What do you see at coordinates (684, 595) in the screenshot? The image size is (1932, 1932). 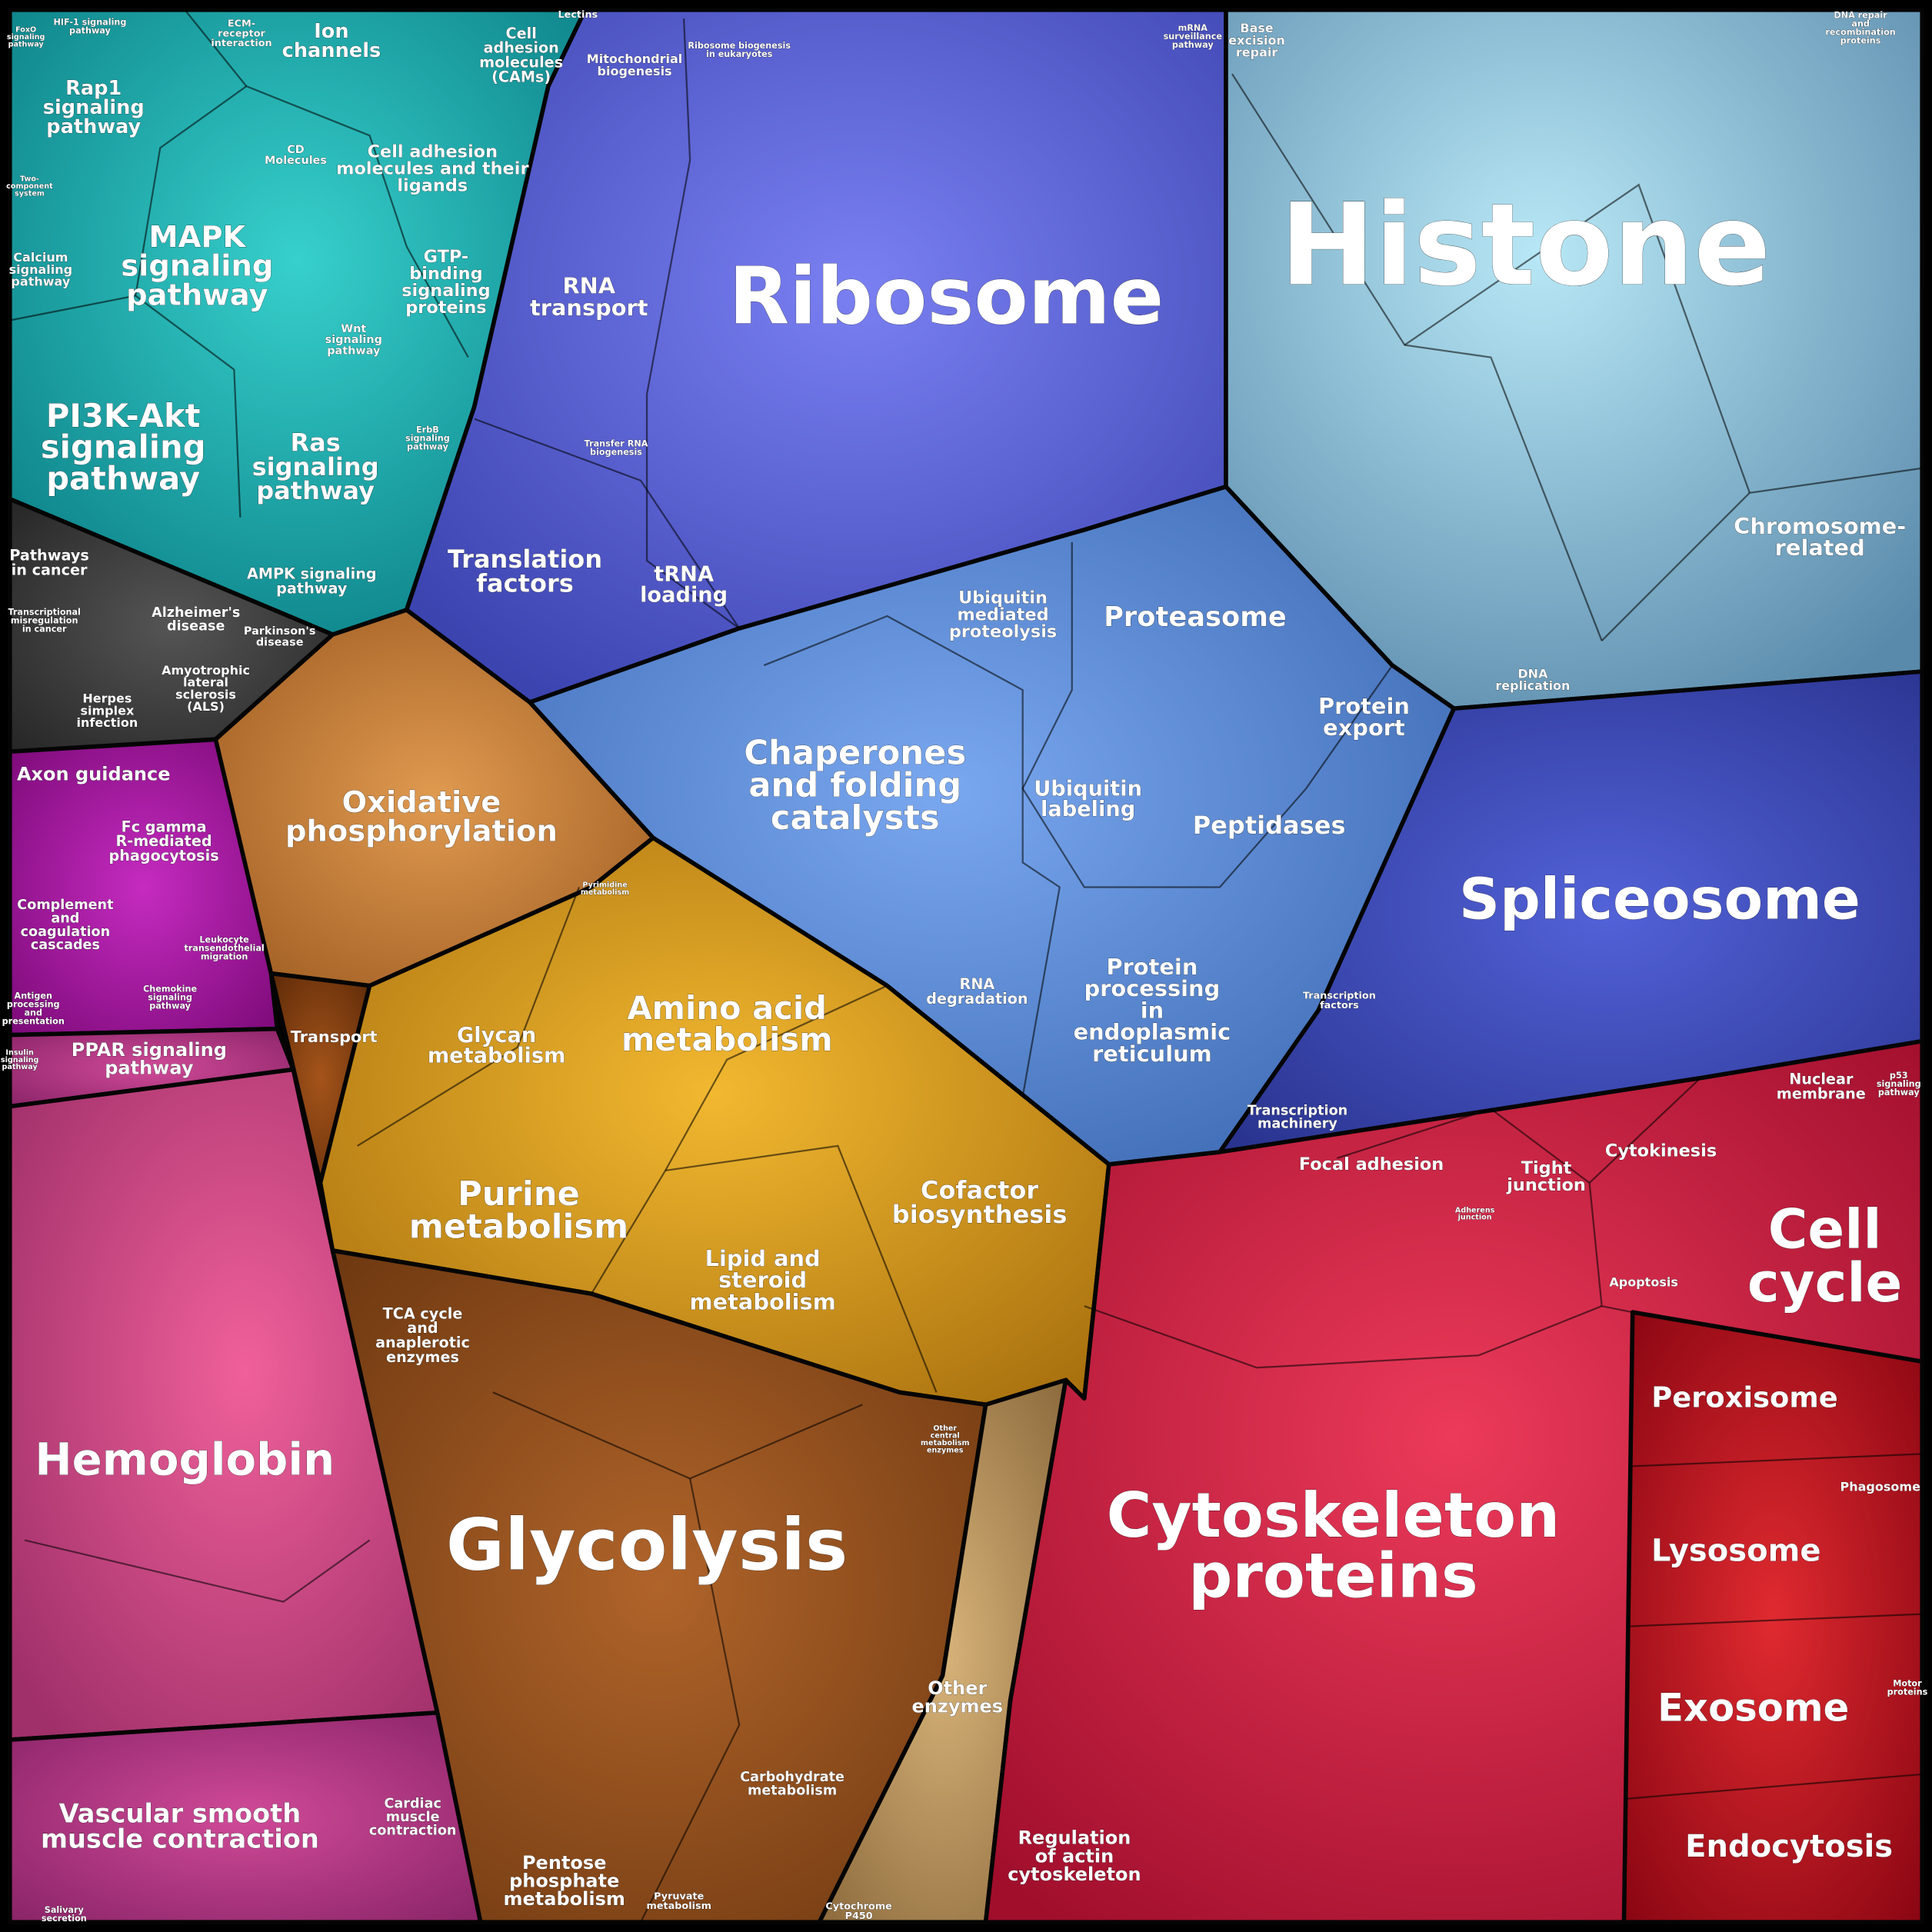 I see `label-line: loading` at bounding box center [684, 595].